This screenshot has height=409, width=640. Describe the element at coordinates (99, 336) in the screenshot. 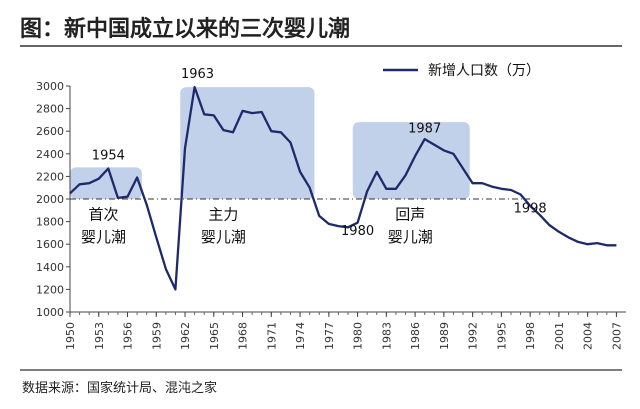

I see `x-tick-label: 1953` at that location.